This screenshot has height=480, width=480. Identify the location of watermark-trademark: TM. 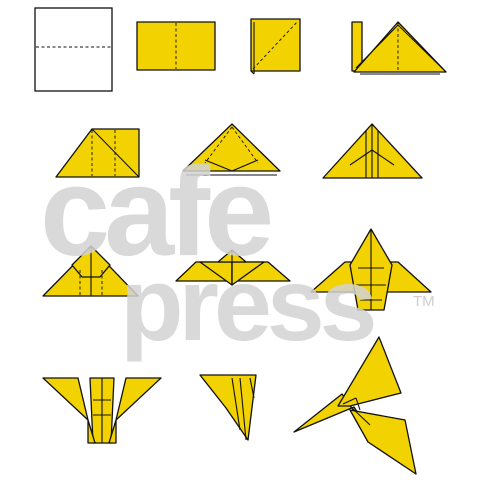
(424, 301).